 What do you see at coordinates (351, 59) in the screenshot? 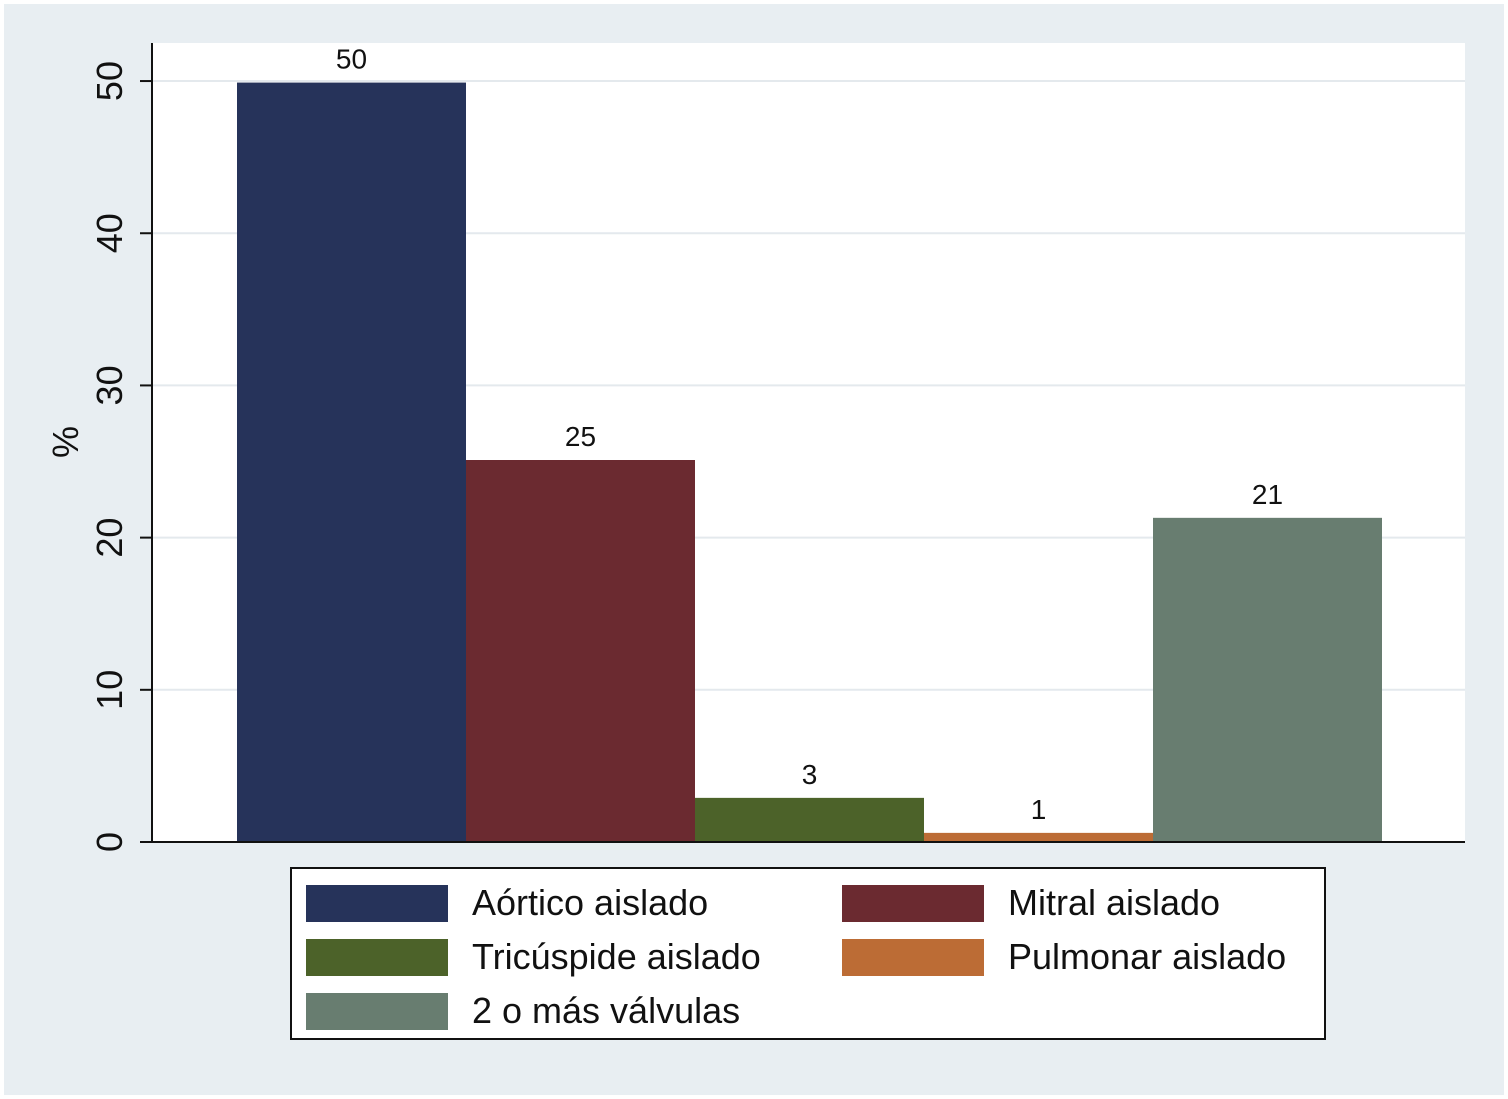
I see `data-label: 50` at bounding box center [351, 59].